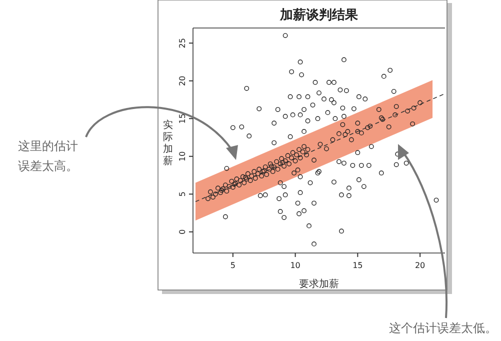  Describe the element at coordinates (48, 156) in the screenshot. I see `text: 这里的估计误差太高。` at that location.